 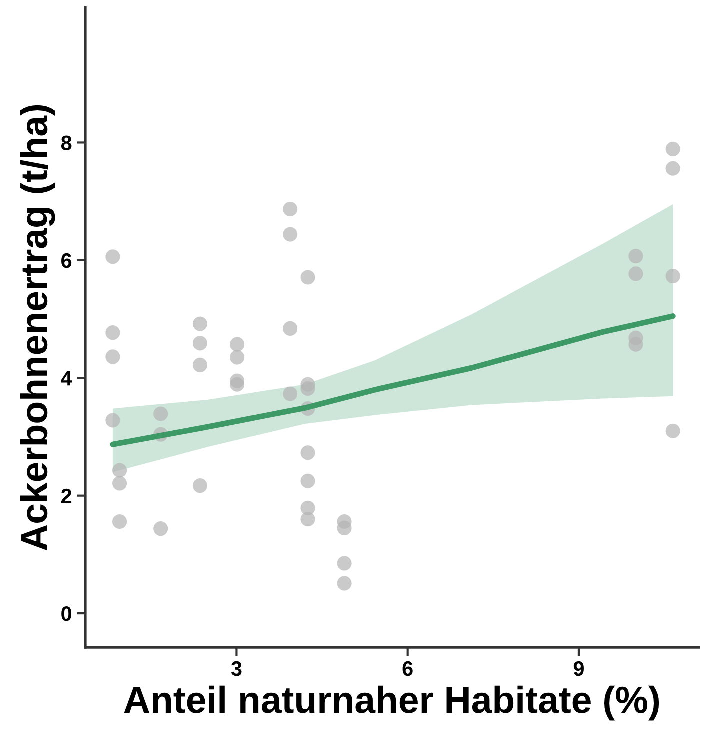 What do you see at coordinates (67, 260) in the screenshot?
I see `y-tick-label: 6` at bounding box center [67, 260].